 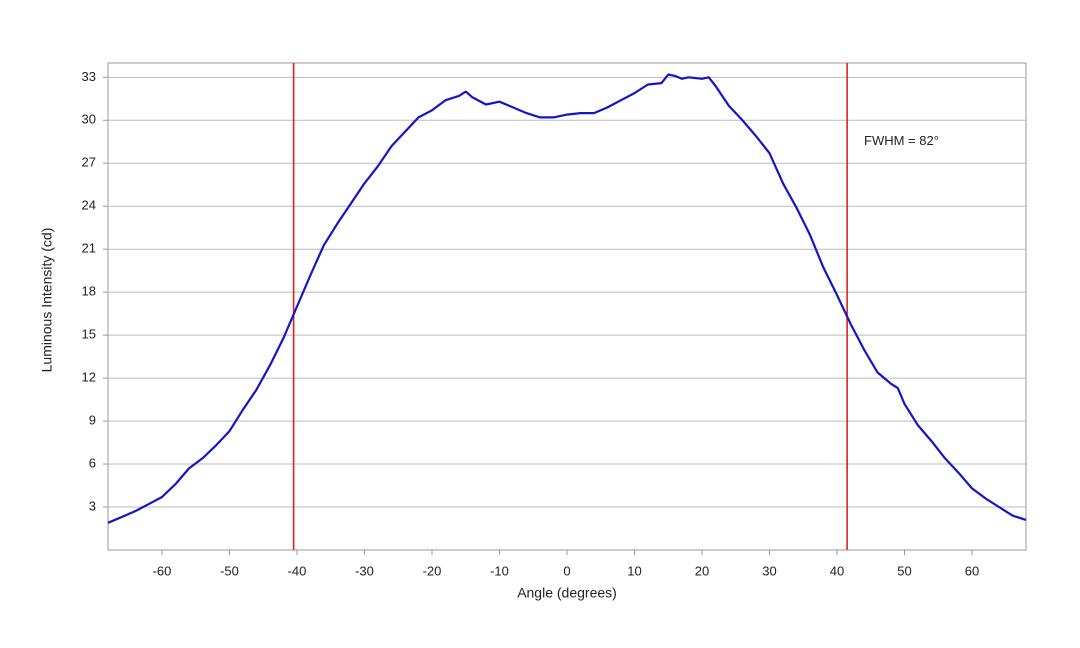 I want to click on x-tick-label: -40, so click(x=297, y=570).